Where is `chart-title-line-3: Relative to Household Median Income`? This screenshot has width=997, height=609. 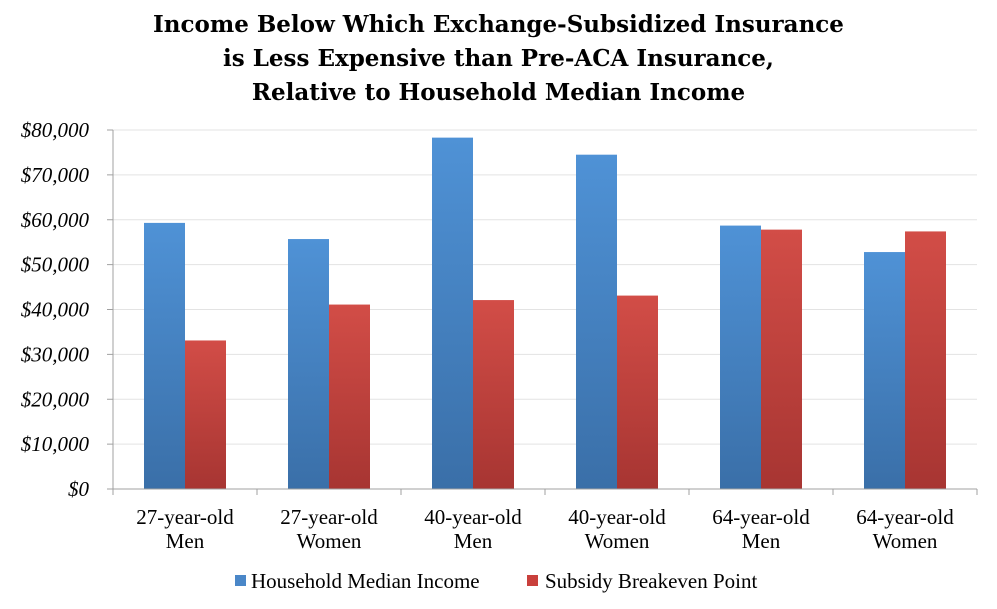
chart-title-line-3: Relative to Household Median Income is located at coordinates (498, 92).